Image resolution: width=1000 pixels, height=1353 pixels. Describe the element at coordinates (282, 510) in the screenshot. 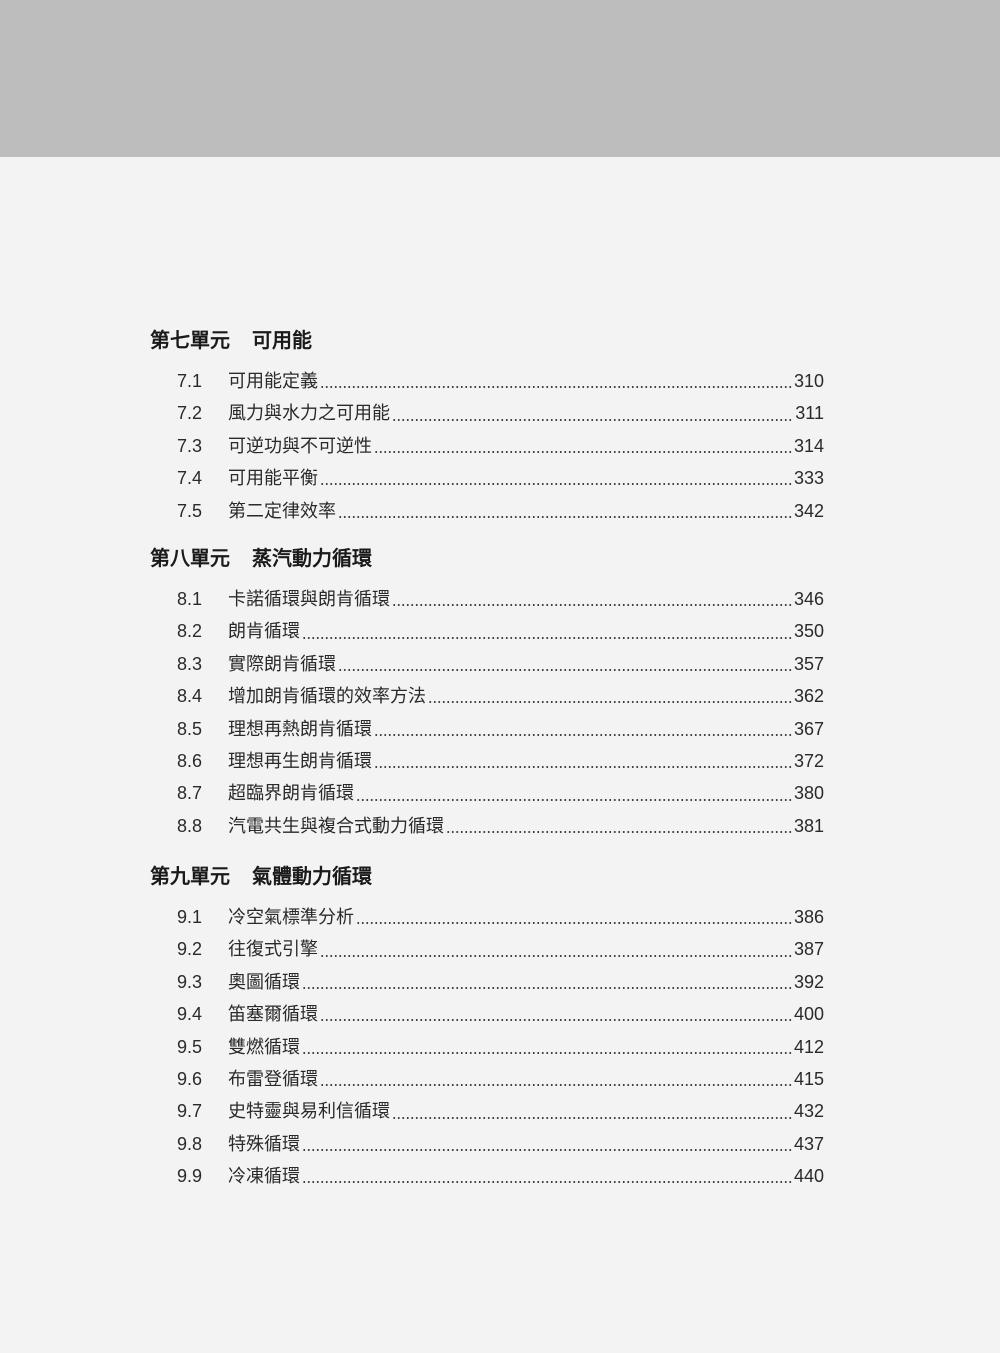

I see `entry-title: 第二定律效率` at that location.